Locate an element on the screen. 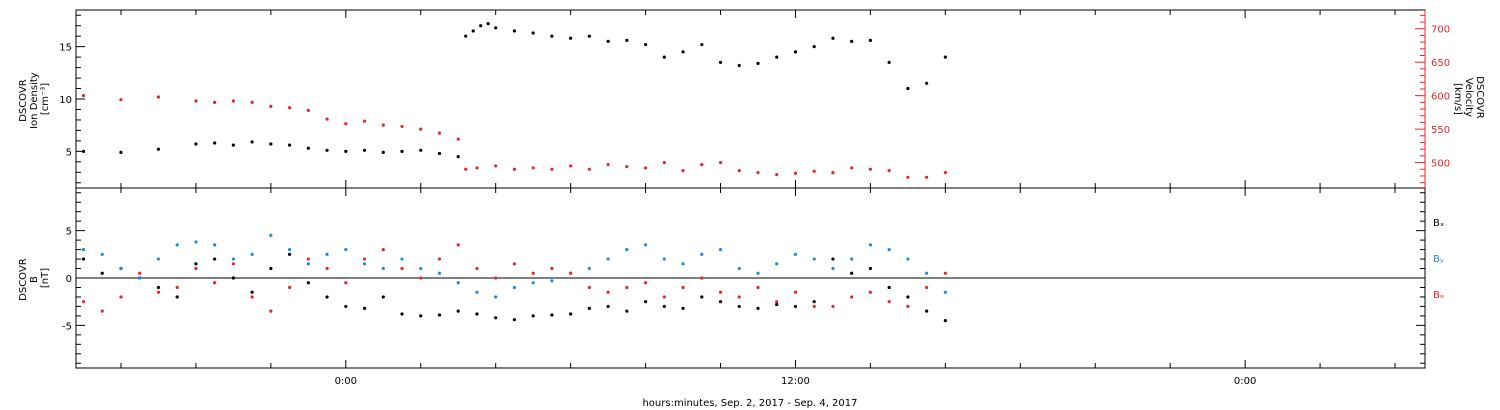 The image size is (1500, 410). legend-bz: Bₔ is located at coordinates (1438, 295).